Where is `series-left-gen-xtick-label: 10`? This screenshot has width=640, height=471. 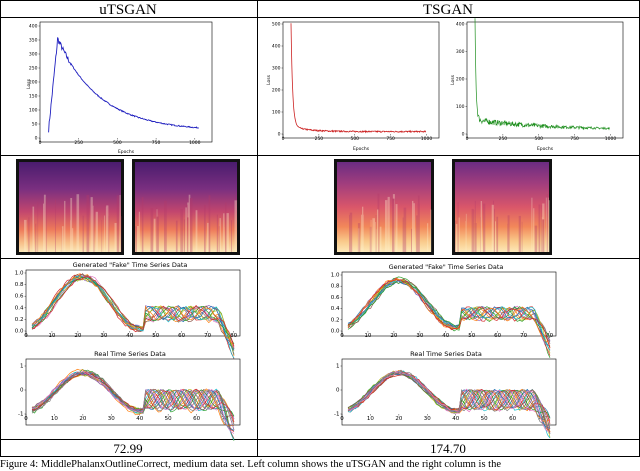 series-left-gen-xtick-label: 10 is located at coordinates (51, 336).